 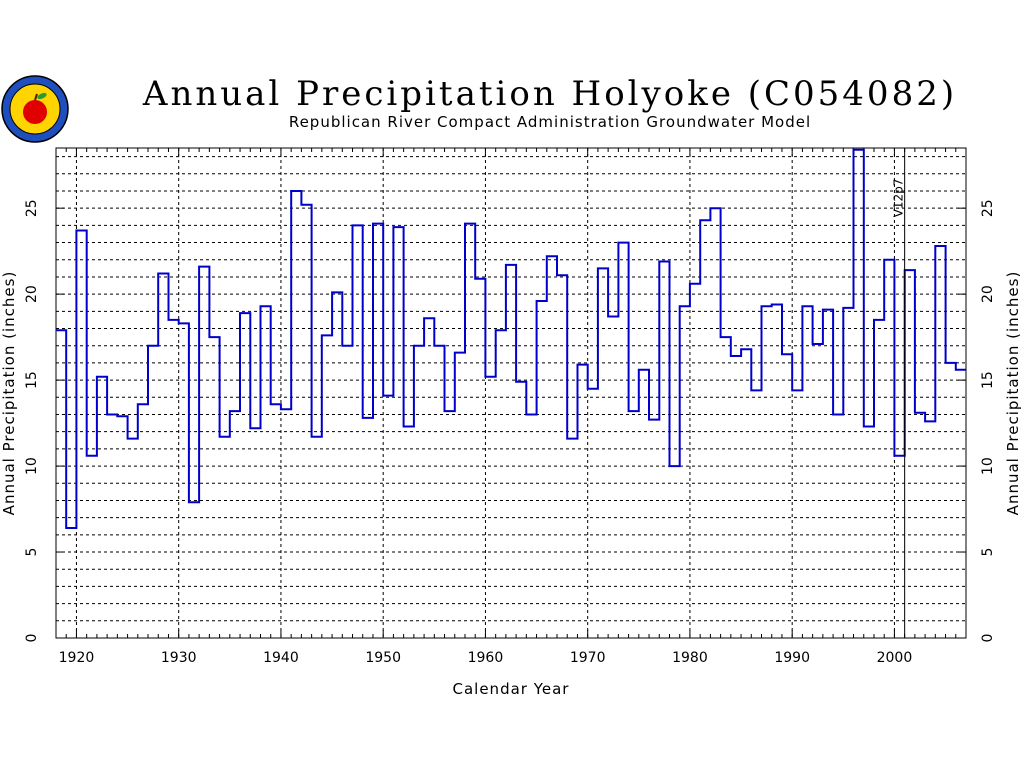 I want to click on y-tick-label-left: 25, so click(x=32, y=208).